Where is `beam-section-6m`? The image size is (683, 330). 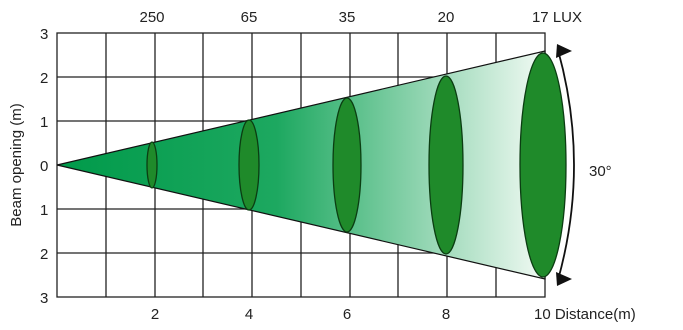 beam-section-6m is located at coordinates (347, 165).